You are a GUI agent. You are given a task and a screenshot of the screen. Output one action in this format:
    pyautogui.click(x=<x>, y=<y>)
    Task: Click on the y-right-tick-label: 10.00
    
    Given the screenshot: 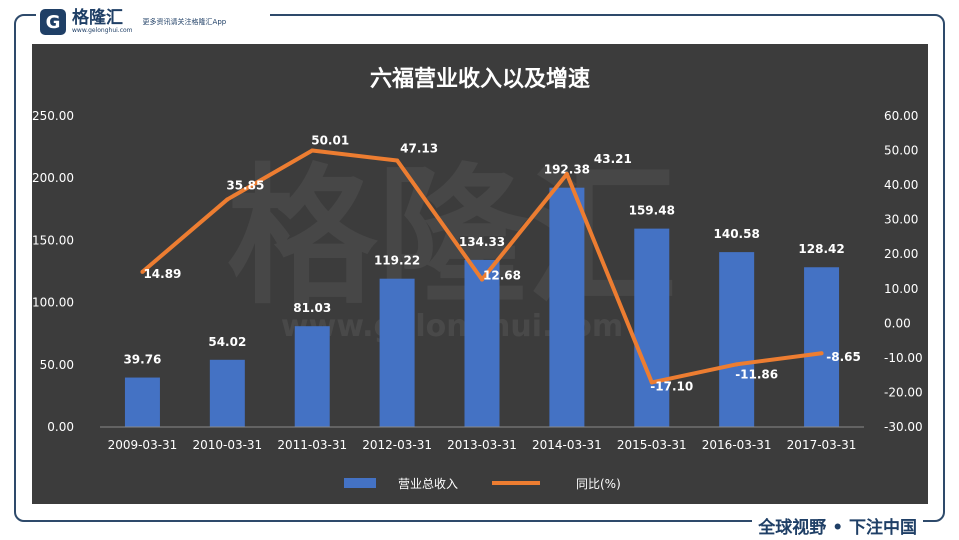 What is the action you would take?
    pyautogui.click(x=901, y=289)
    